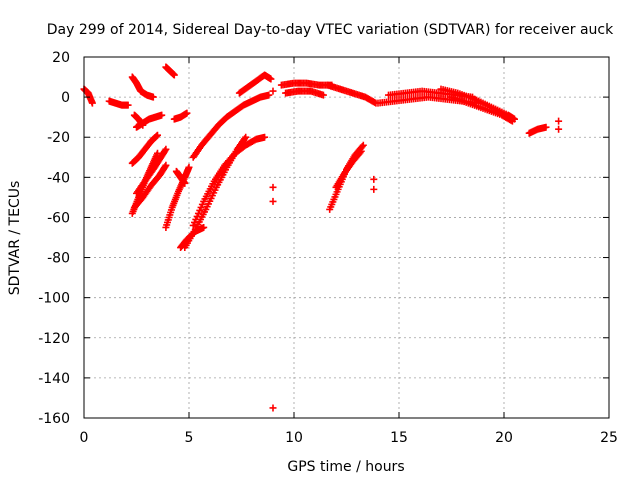 Image resolution: width=640 pixels, height=480 pixels. What do you see at coordinates (306, 84) in the screenshot?
I see `series-arc-l` at bounding box center [306, 84].